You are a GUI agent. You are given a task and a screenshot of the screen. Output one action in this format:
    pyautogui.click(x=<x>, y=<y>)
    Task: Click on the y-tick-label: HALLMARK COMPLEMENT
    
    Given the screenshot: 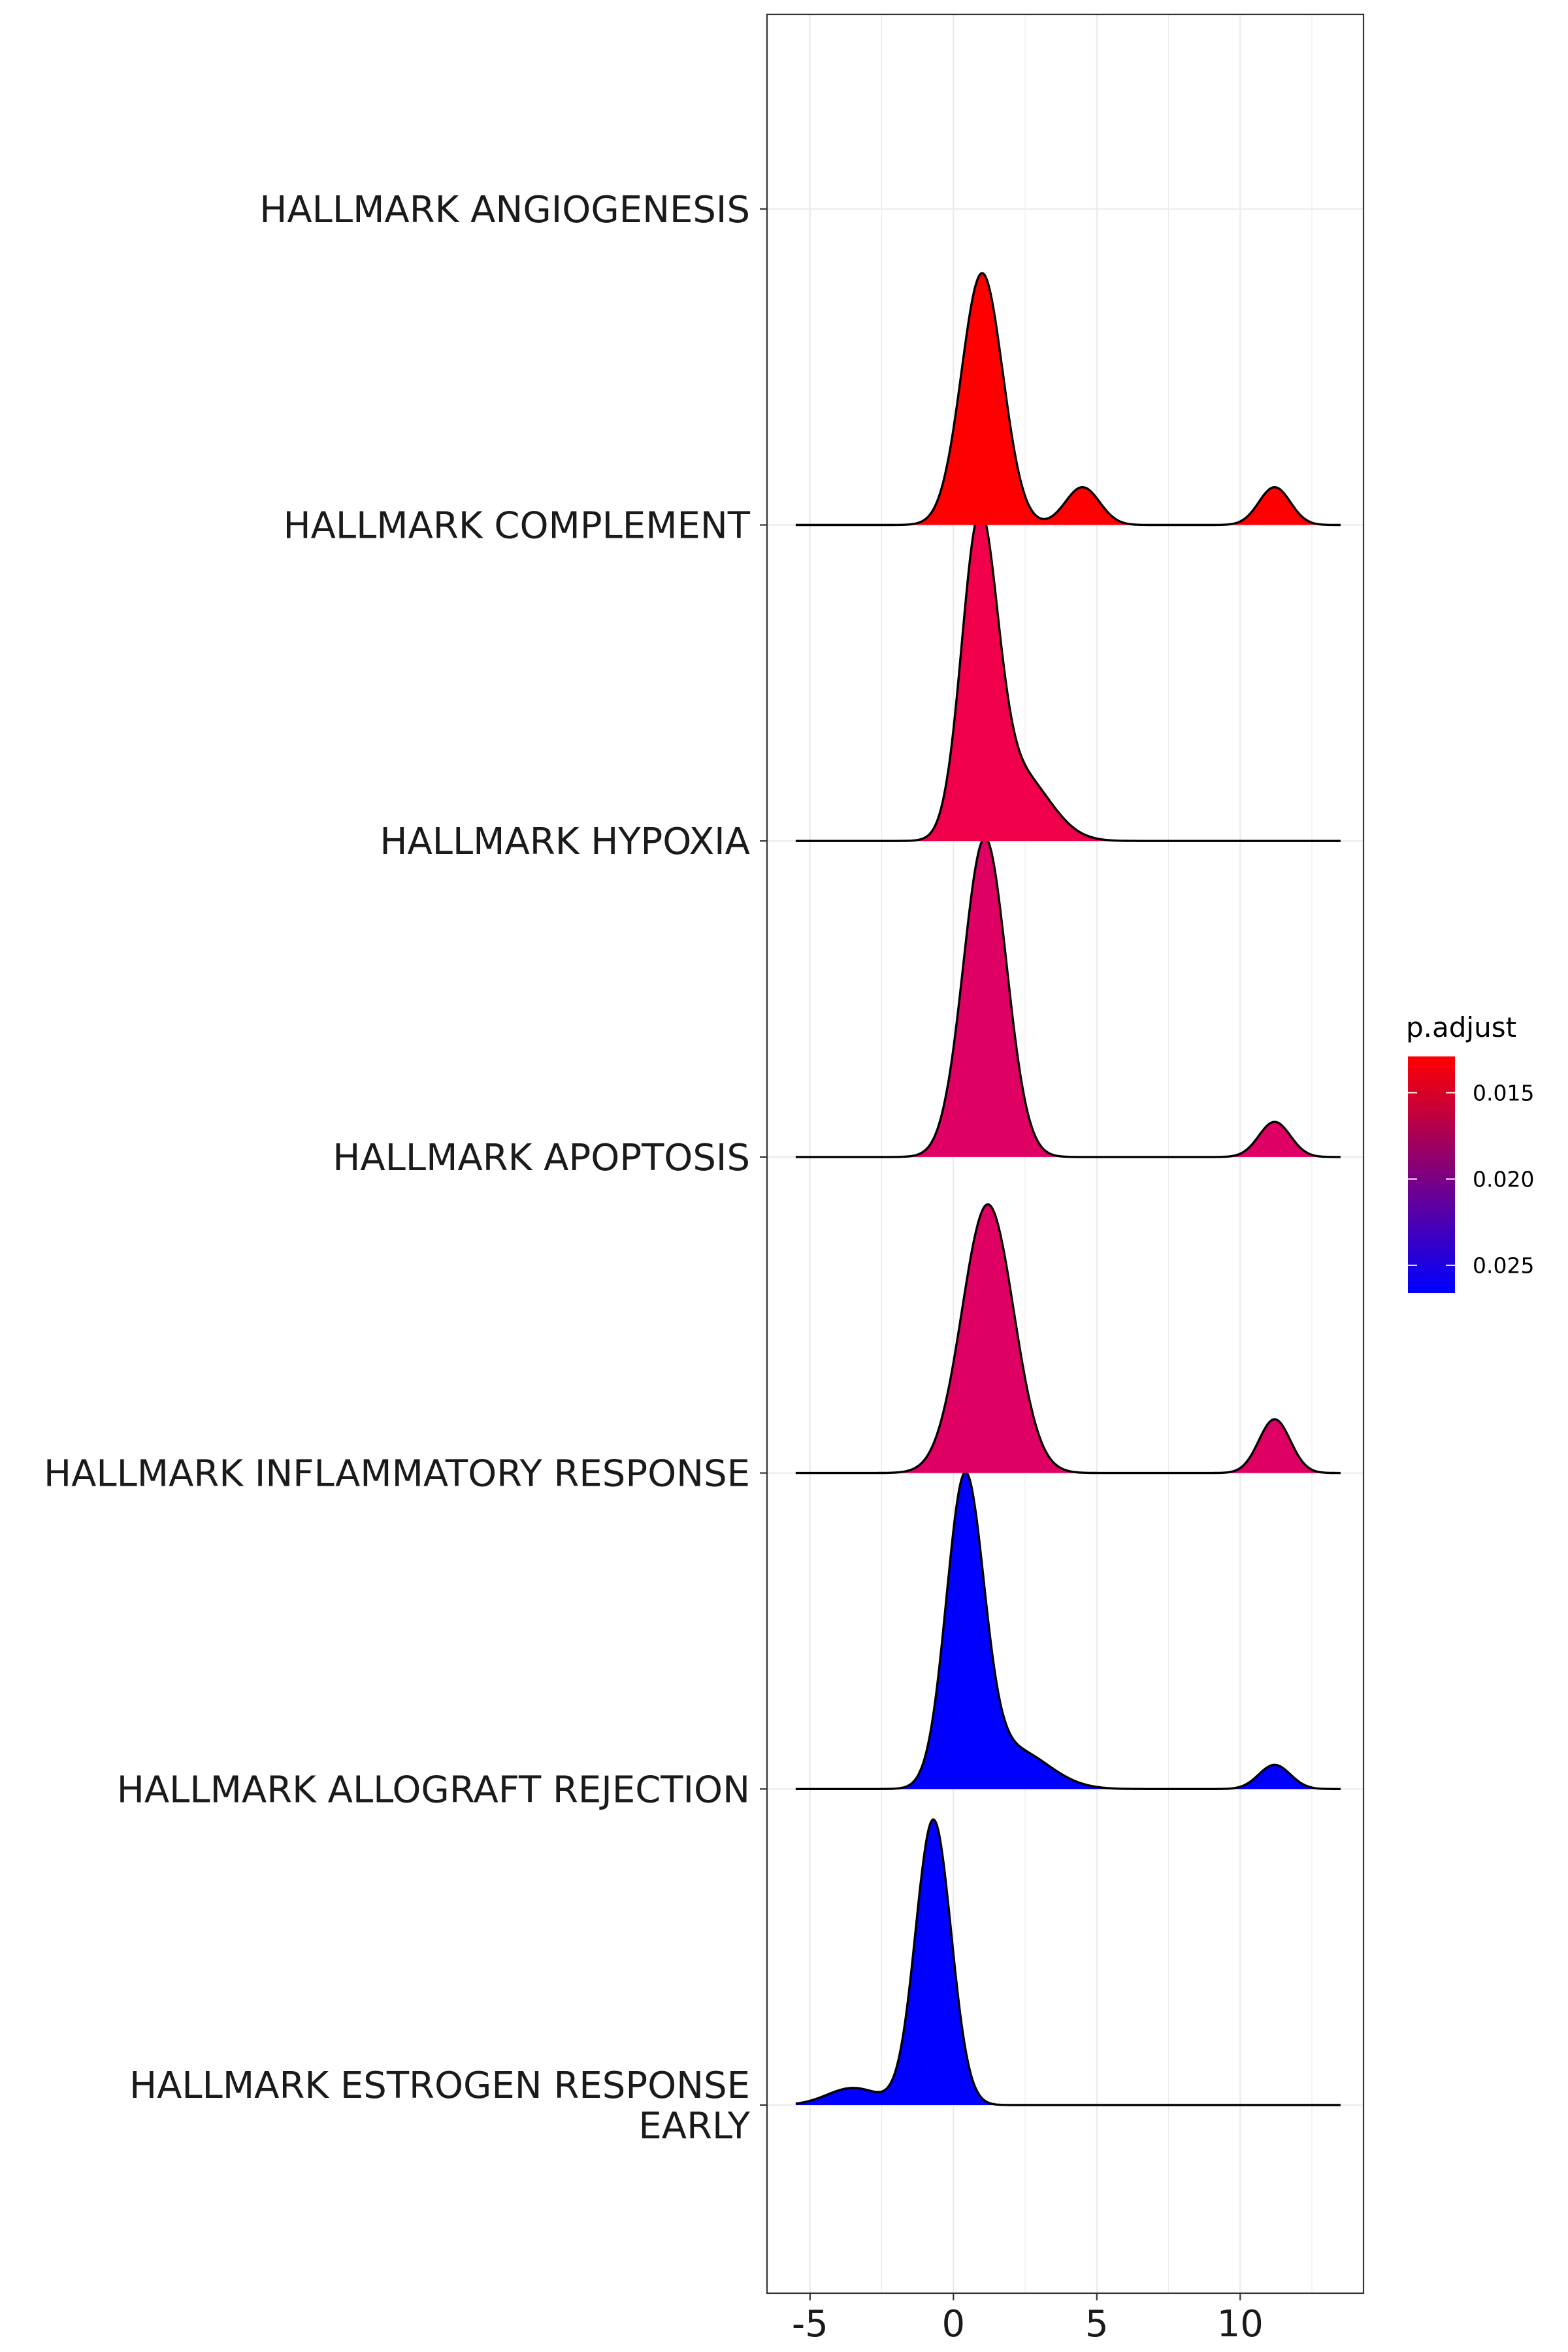 What is the action you would take?
    pyautogui.click(x=516, y=526)
    